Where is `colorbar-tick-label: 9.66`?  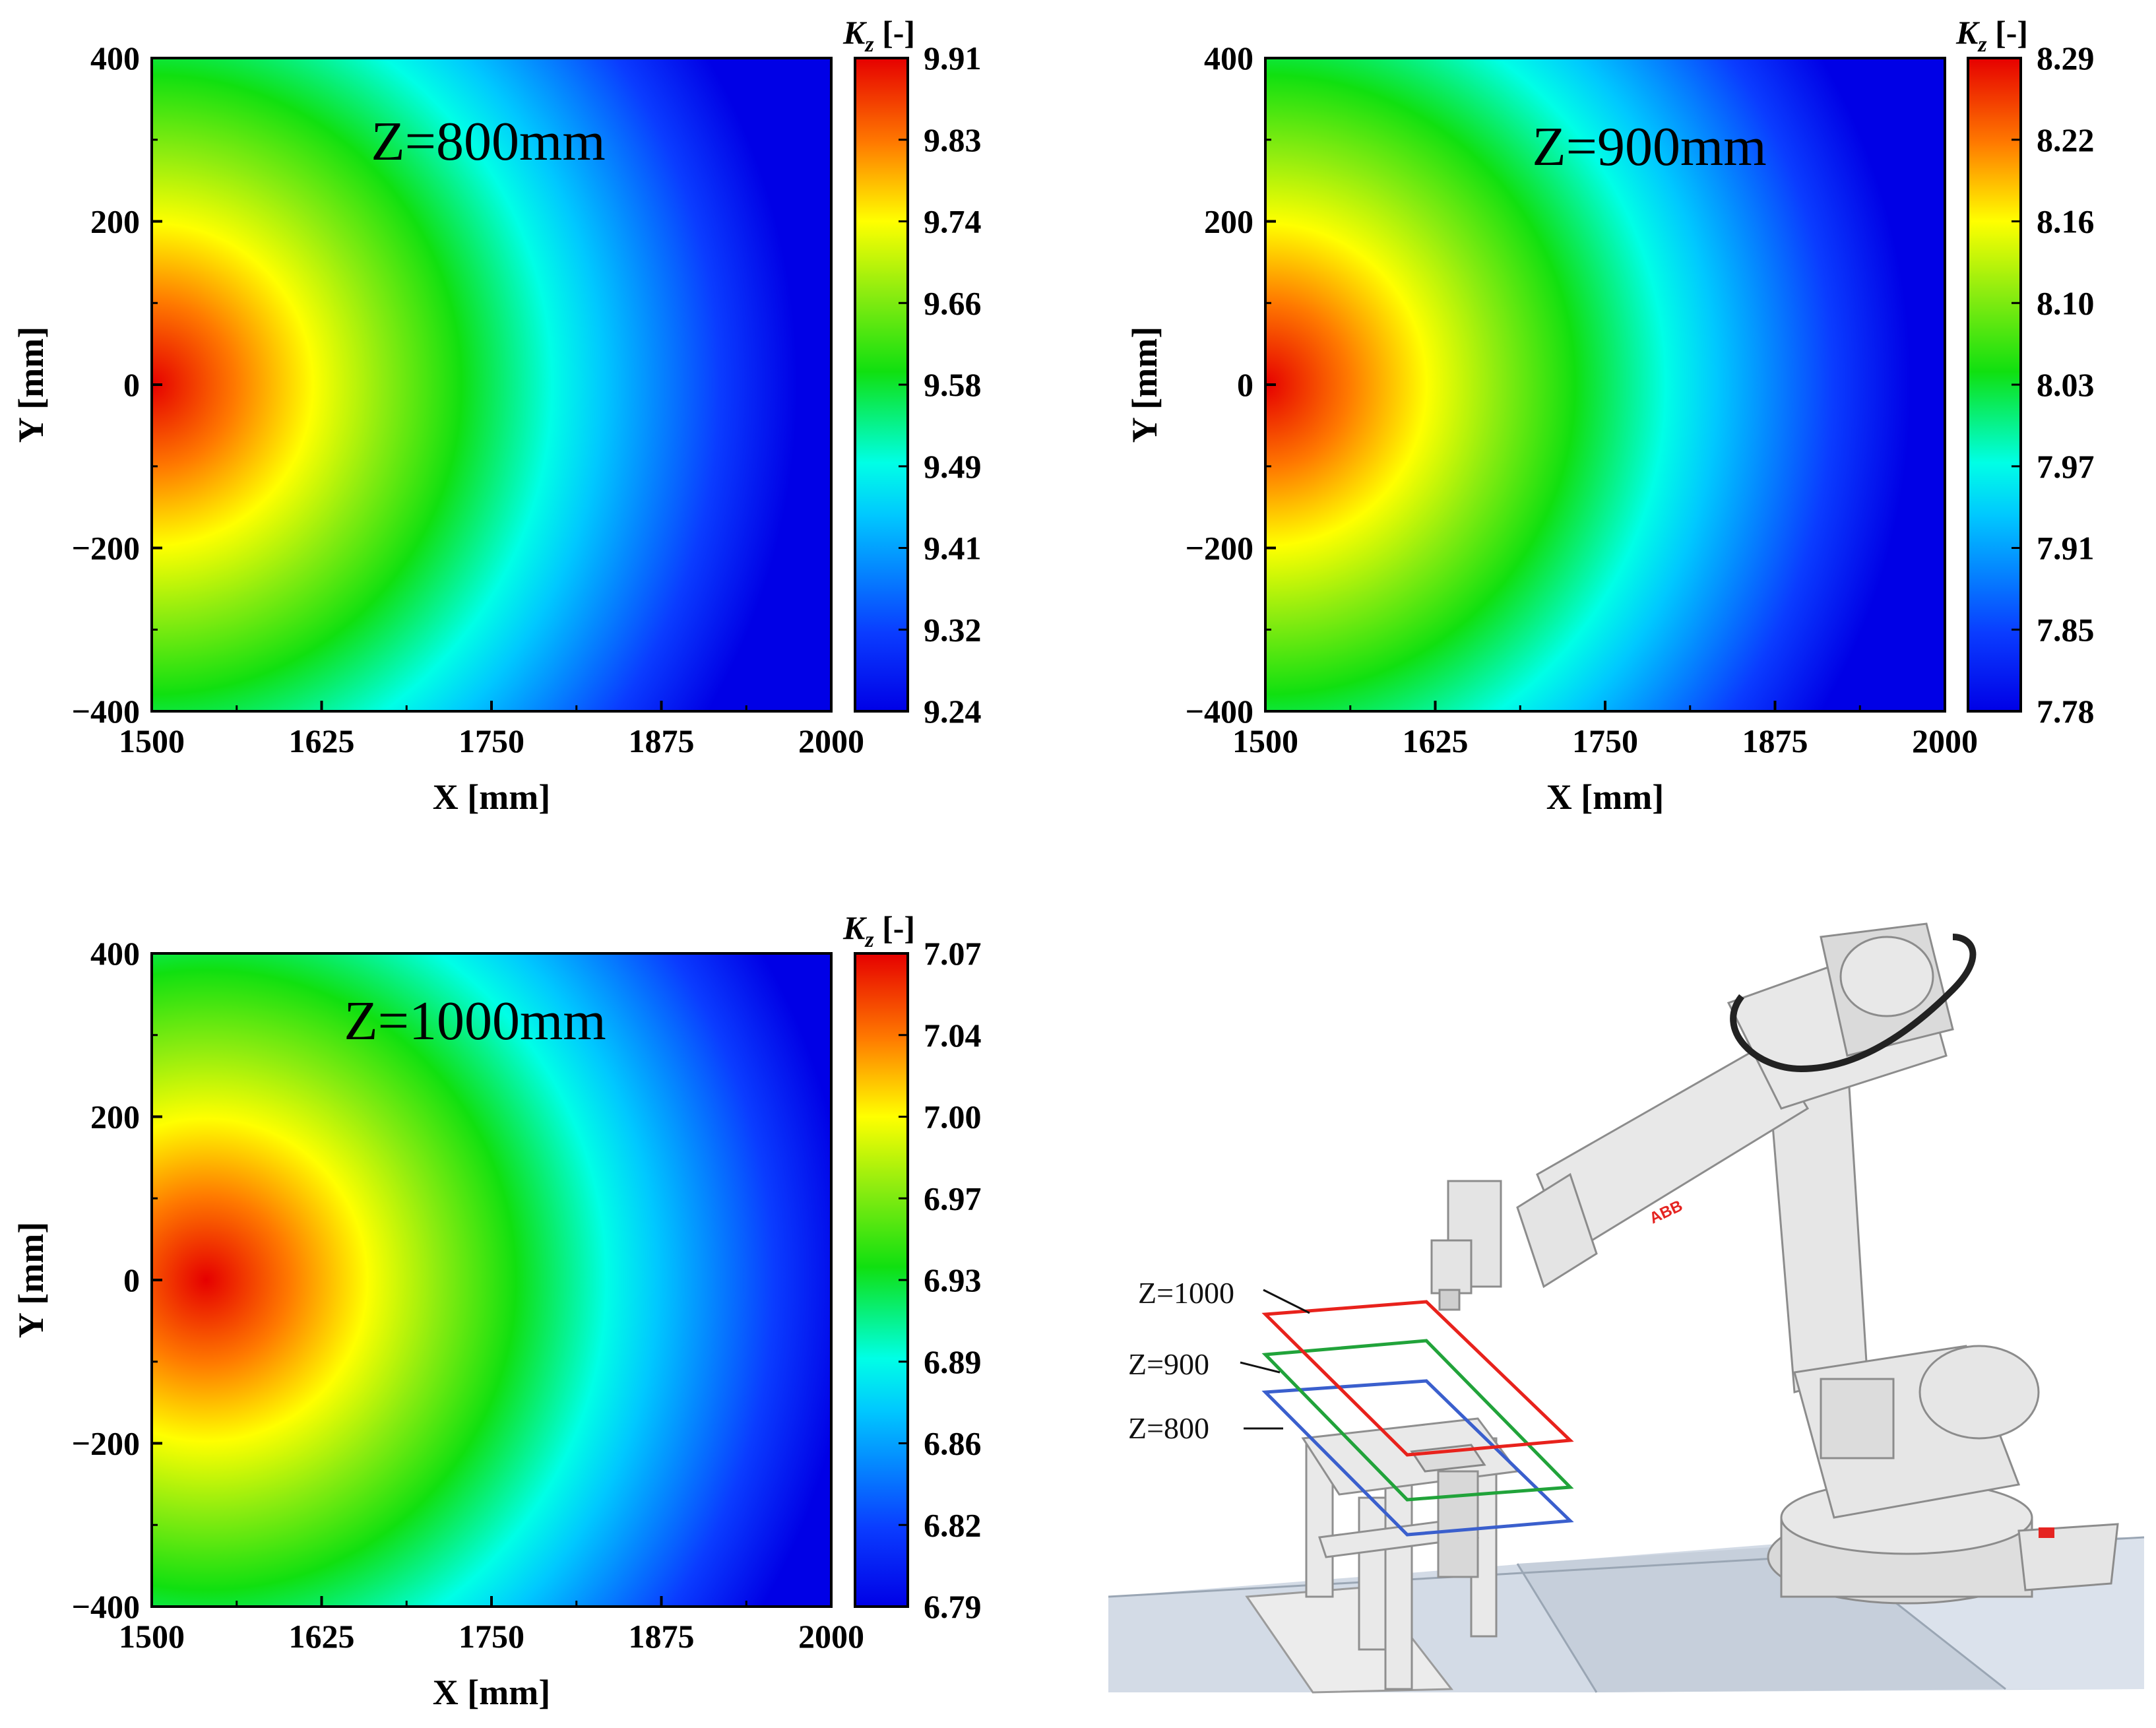 colorbar-tick-label: 9.66 is located at coordinates (953, 302).